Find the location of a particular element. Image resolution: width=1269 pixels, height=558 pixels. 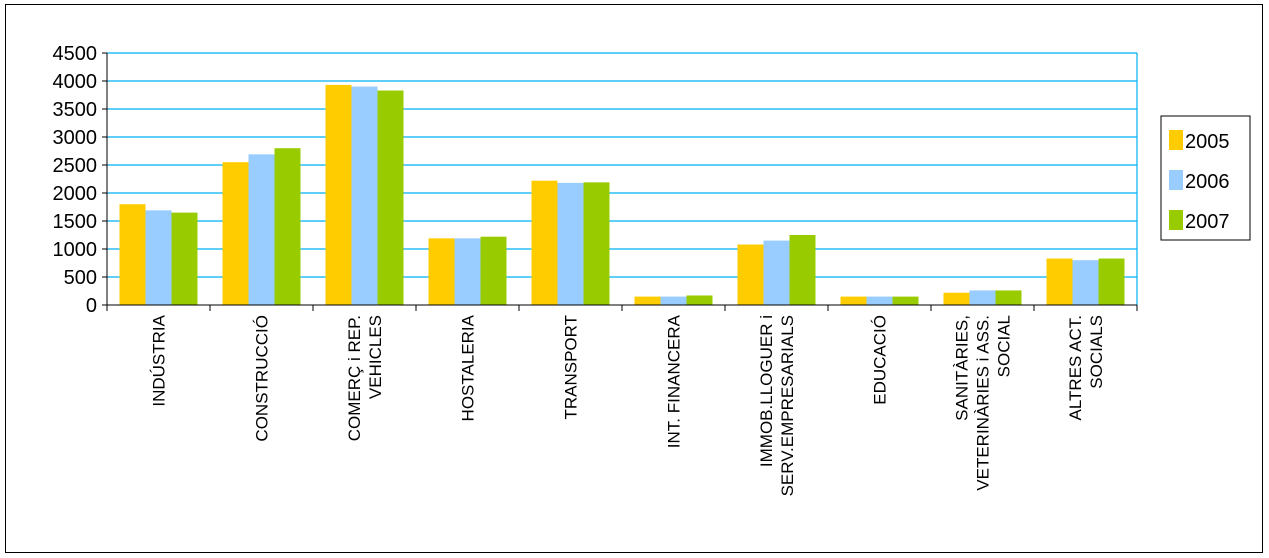

category-label-line: SANITÀRIES, is located at coordinates (962, 368).